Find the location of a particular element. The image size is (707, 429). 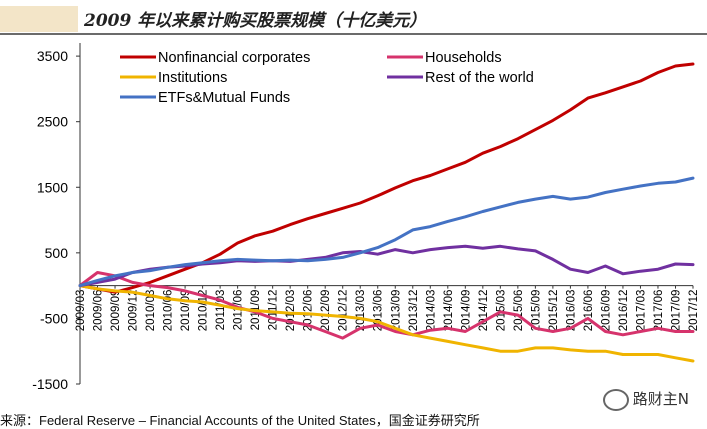

chart-title: 2009 年以来累计购买股票规模（十亿美元） is located at coordinates (255, 21).